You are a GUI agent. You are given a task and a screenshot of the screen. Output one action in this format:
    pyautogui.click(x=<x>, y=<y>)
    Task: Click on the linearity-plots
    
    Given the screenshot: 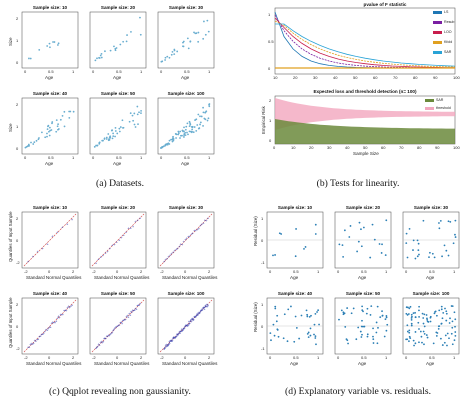 What is the action you would take?
    pyautogui.click(x=365, y=76)
    